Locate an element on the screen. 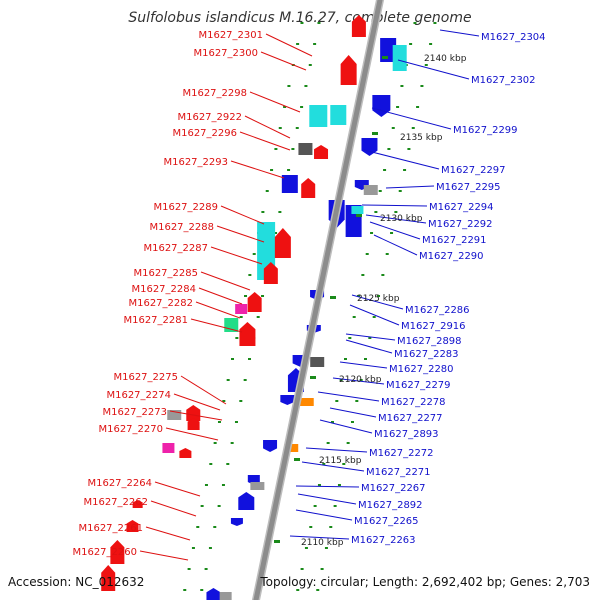 This screenshot has width=600, height=600. scale-label: 2135 kbp is located at coordinates (421, 138).